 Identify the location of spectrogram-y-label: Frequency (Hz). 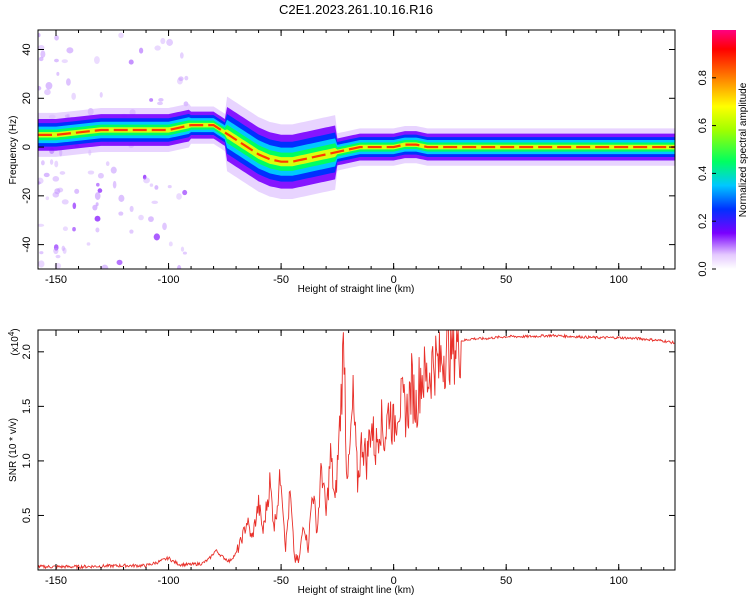
(13, 150).